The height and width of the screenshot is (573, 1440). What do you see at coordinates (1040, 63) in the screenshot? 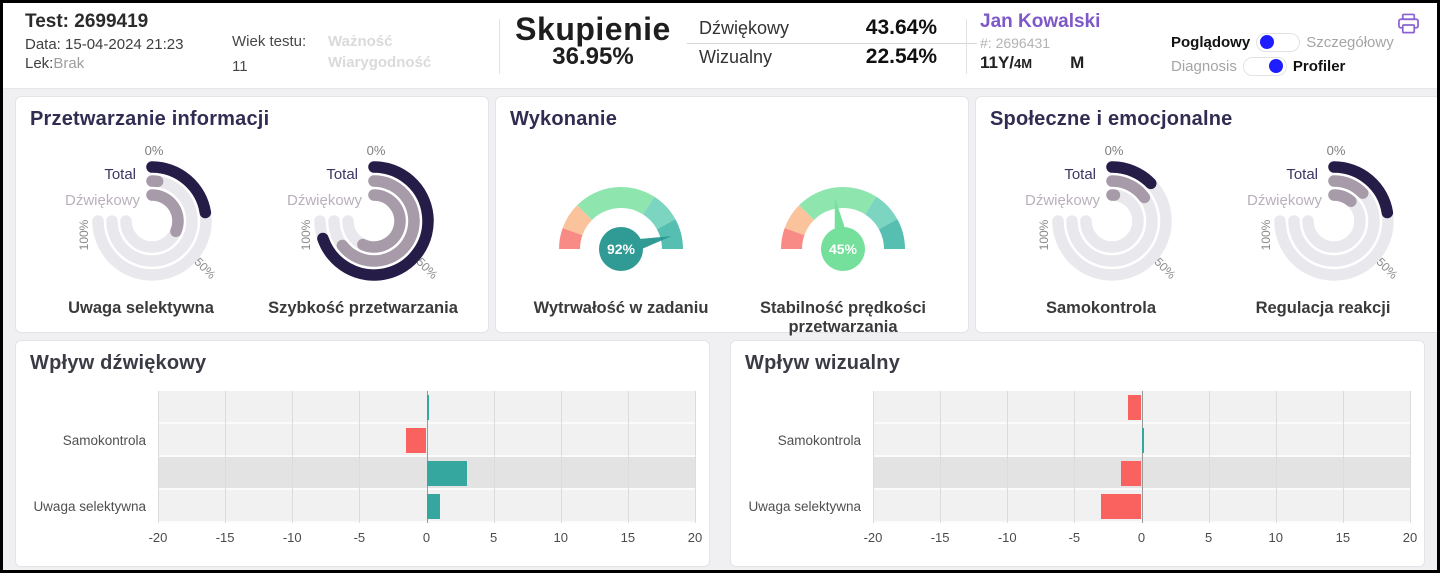
I see `patient-age-sex: 11Y/4M M` at bounding box center [1040, 63].